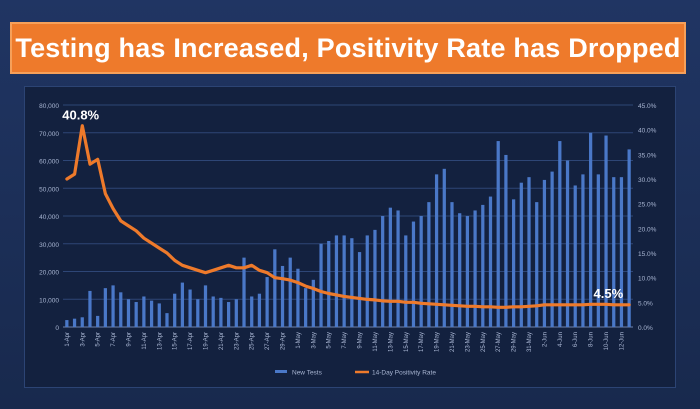 This screenshot has height=409, width=700. Describe the element at coordinates (49, 189) in the screenshot. I see `y-left-tick-label: 50,000` at that location.